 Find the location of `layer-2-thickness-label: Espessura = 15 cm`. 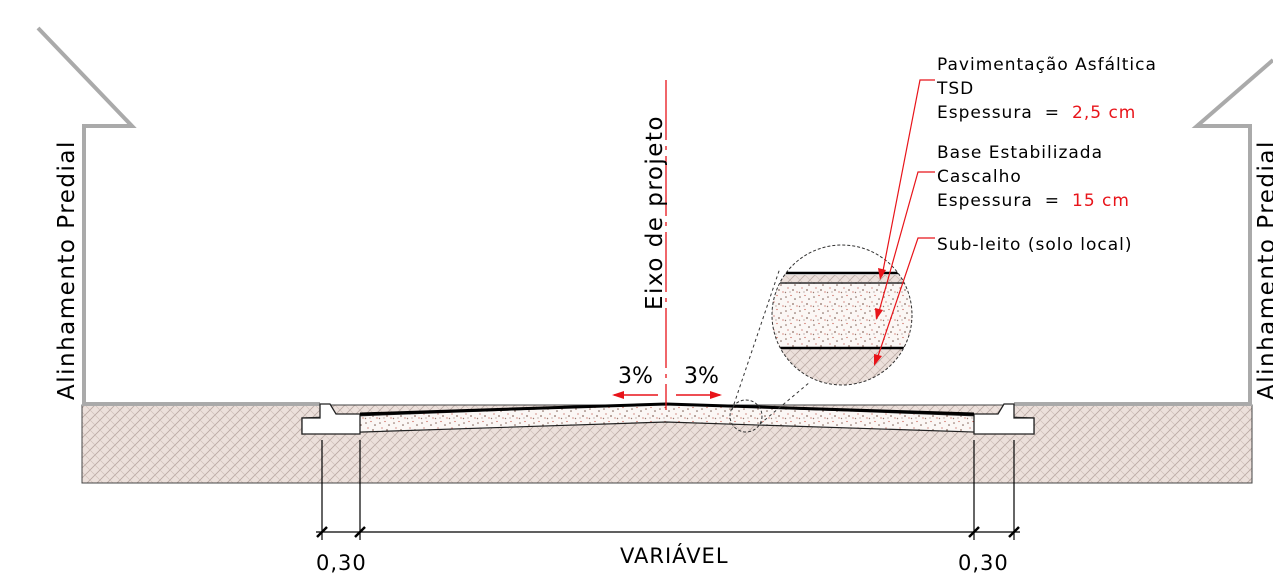

layer-2-thickness-label: Espessura = 15 cm is located at coordinates (1033, 201).